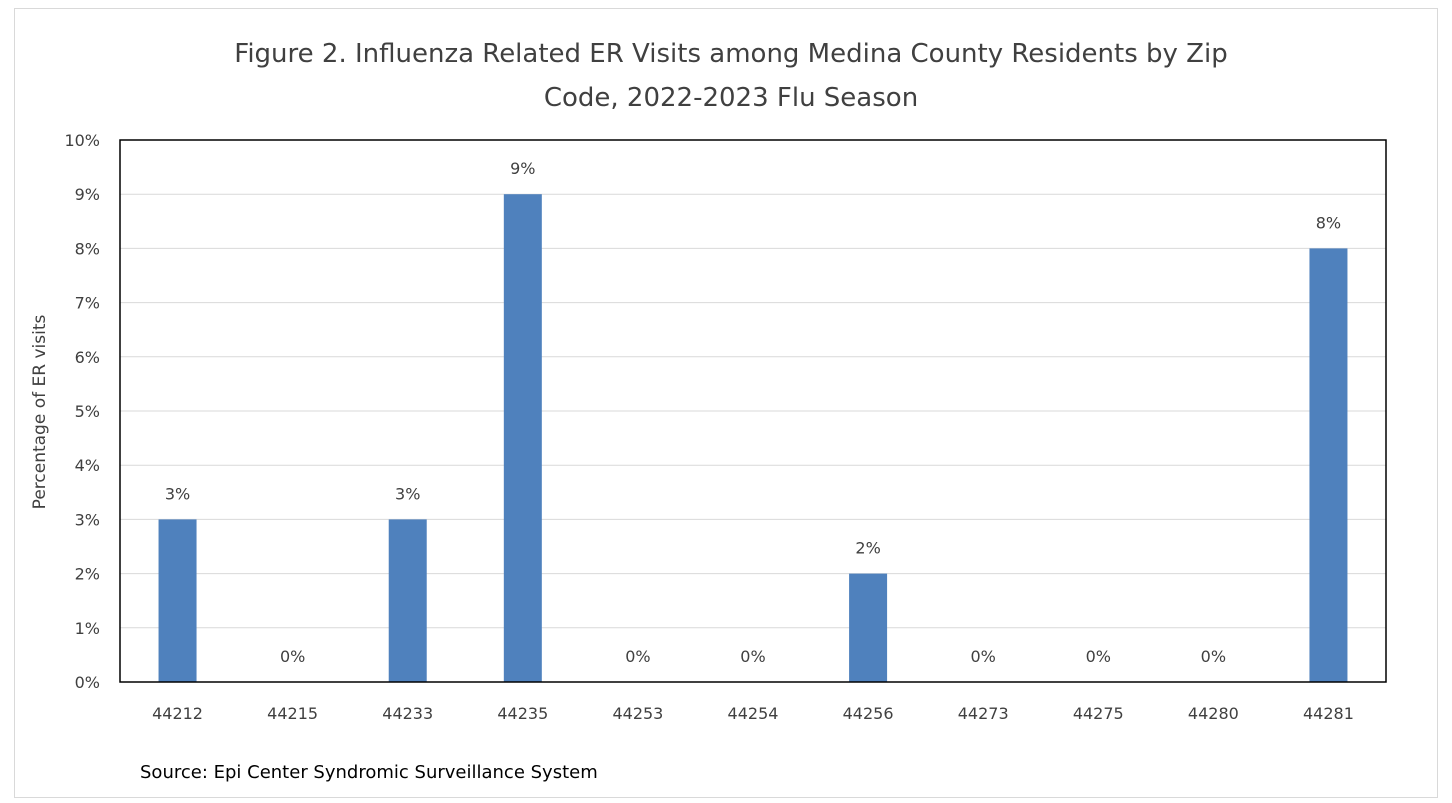 The width and height of the screenshot is (1452, 803). I want to click on data-label-44212: 3%, so click(177, 493).